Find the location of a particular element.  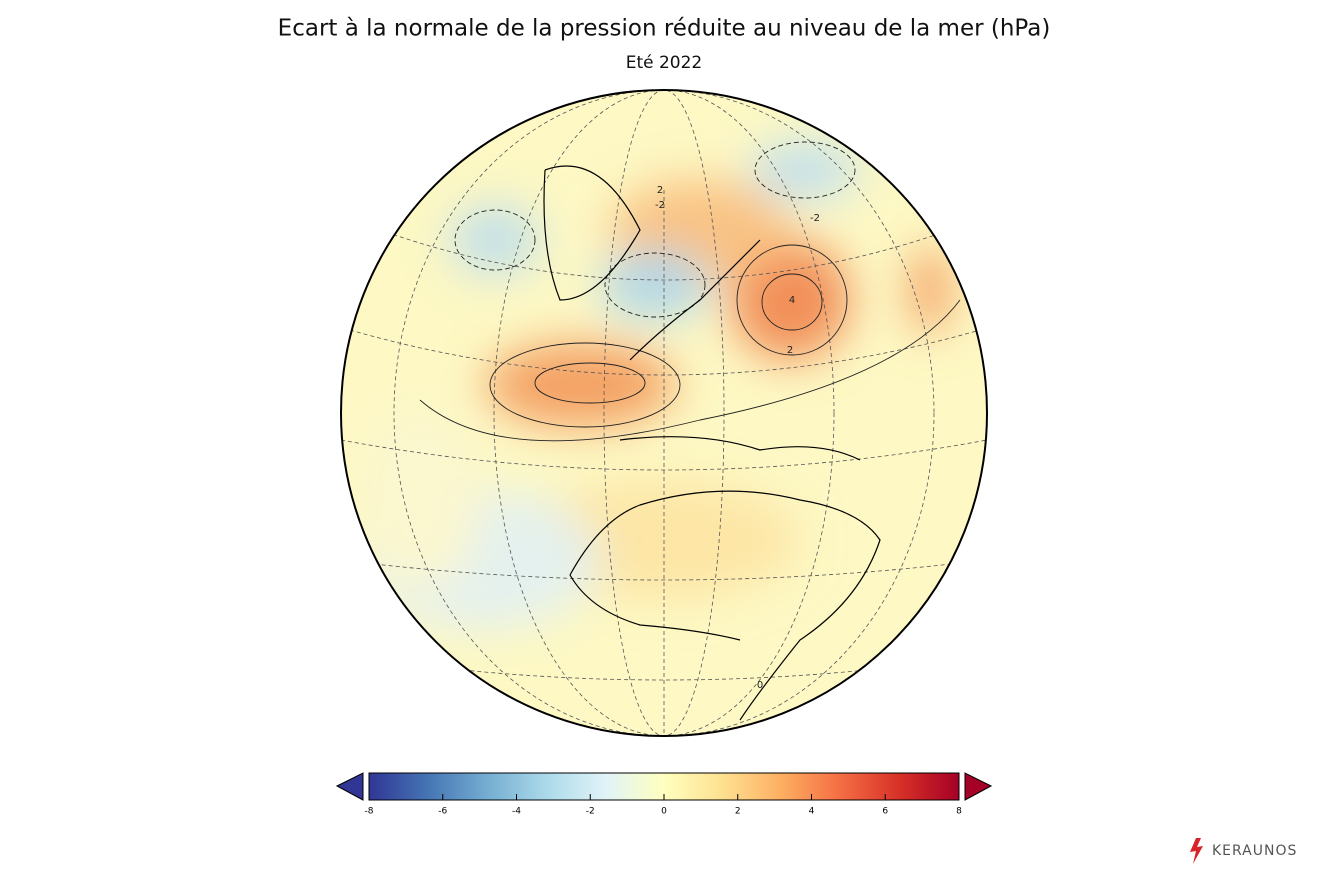

contour-label: 4 is located at coordinates (792, 300).